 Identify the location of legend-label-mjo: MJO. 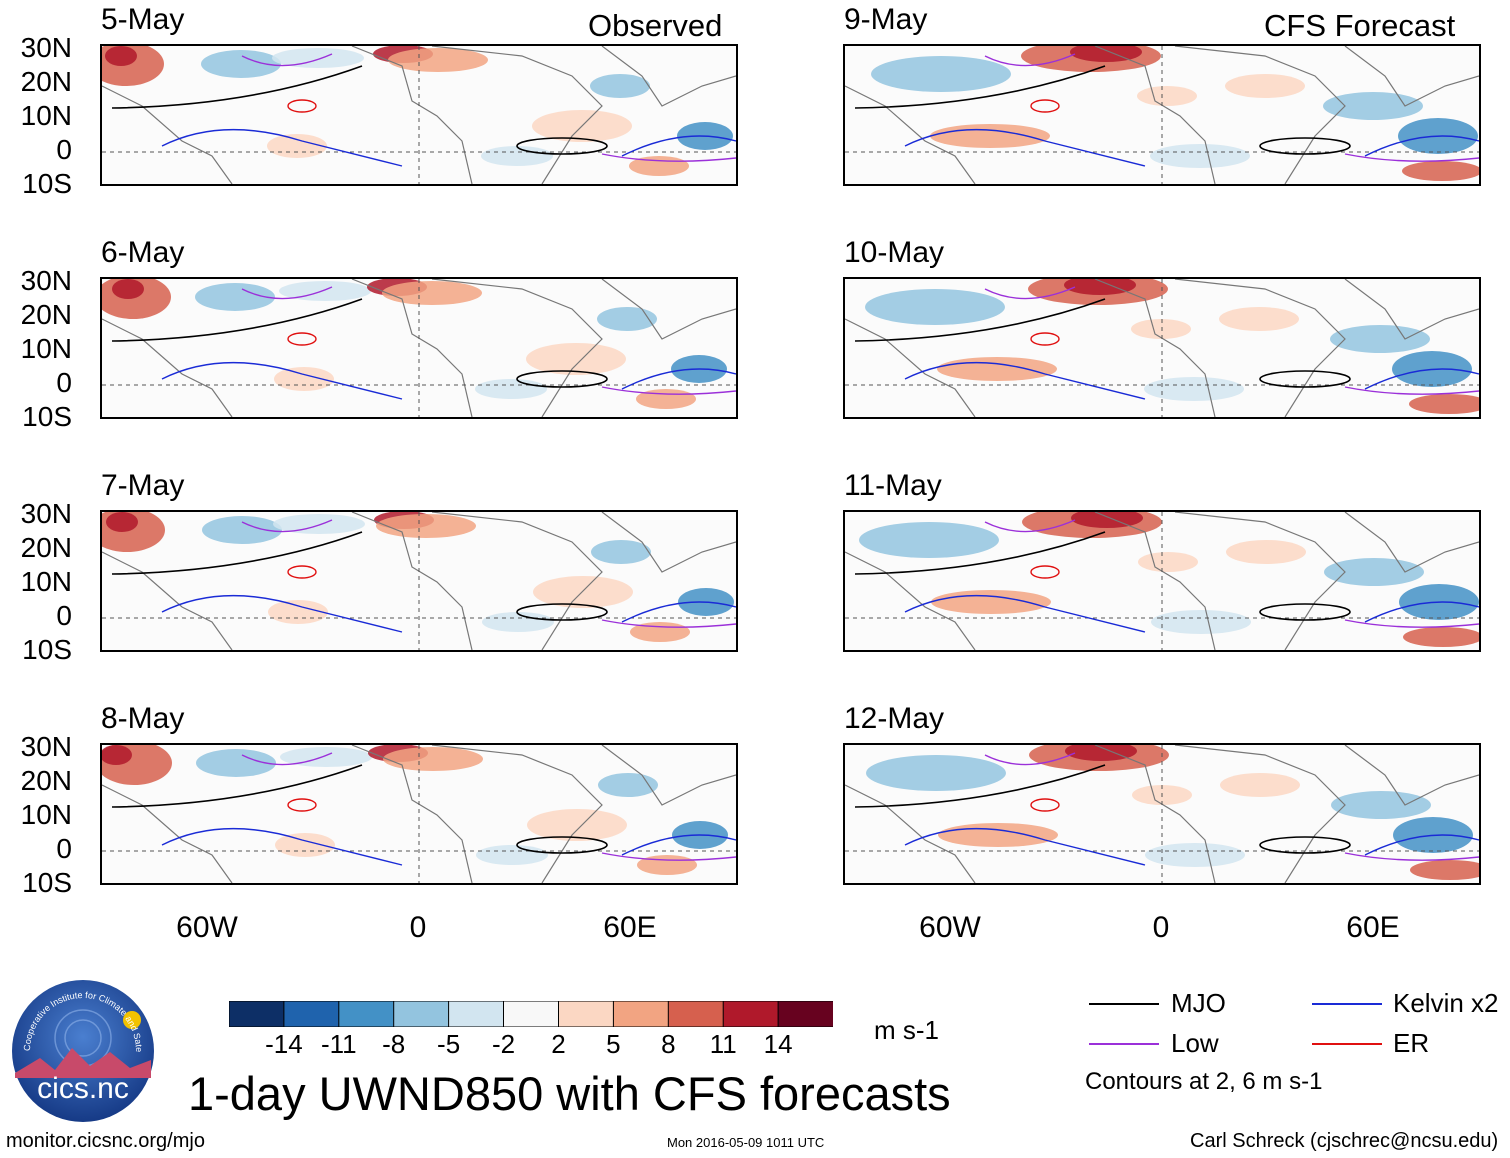
(1198, 1003).